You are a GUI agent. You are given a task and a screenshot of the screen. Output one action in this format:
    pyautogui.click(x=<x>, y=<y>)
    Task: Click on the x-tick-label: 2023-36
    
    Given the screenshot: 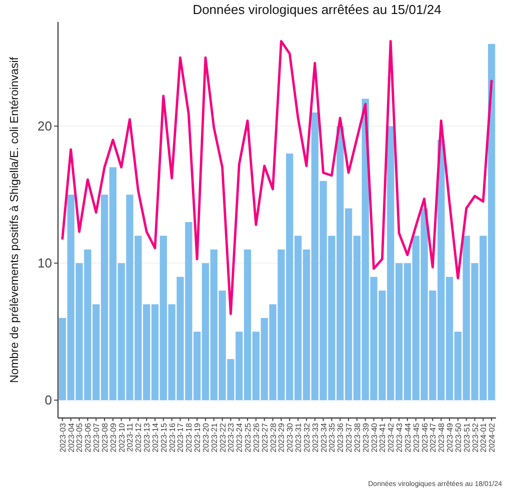 What is the action you would take?
    pyautogui.click(x=341, y=437)
    